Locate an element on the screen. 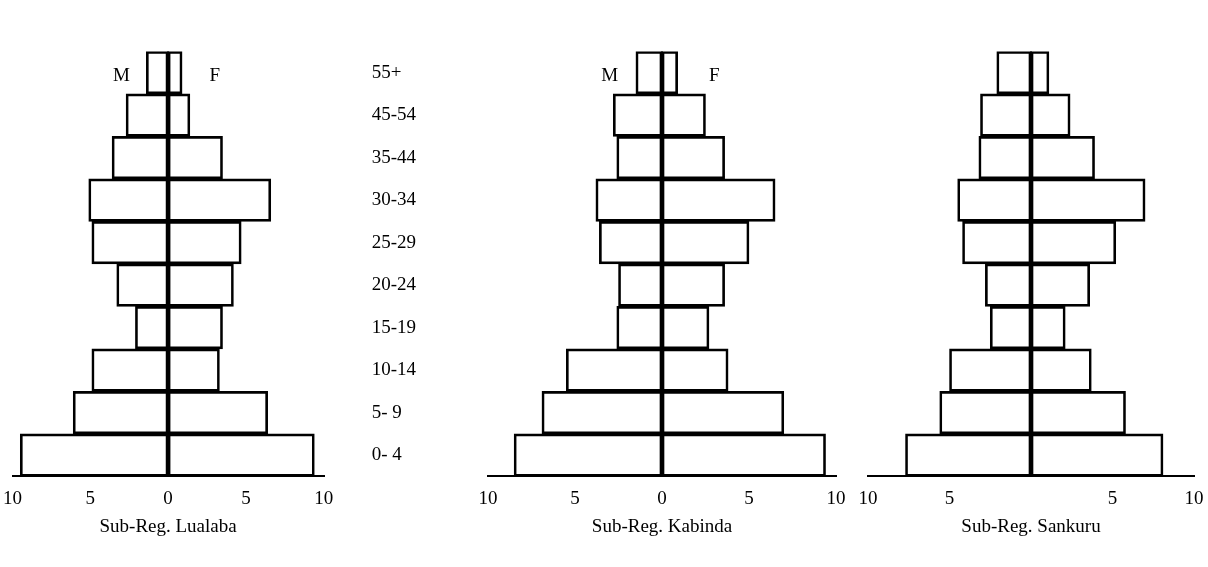  x-axis-title: Sub-Reg. Lualaba is located at coordinates (168, 525).